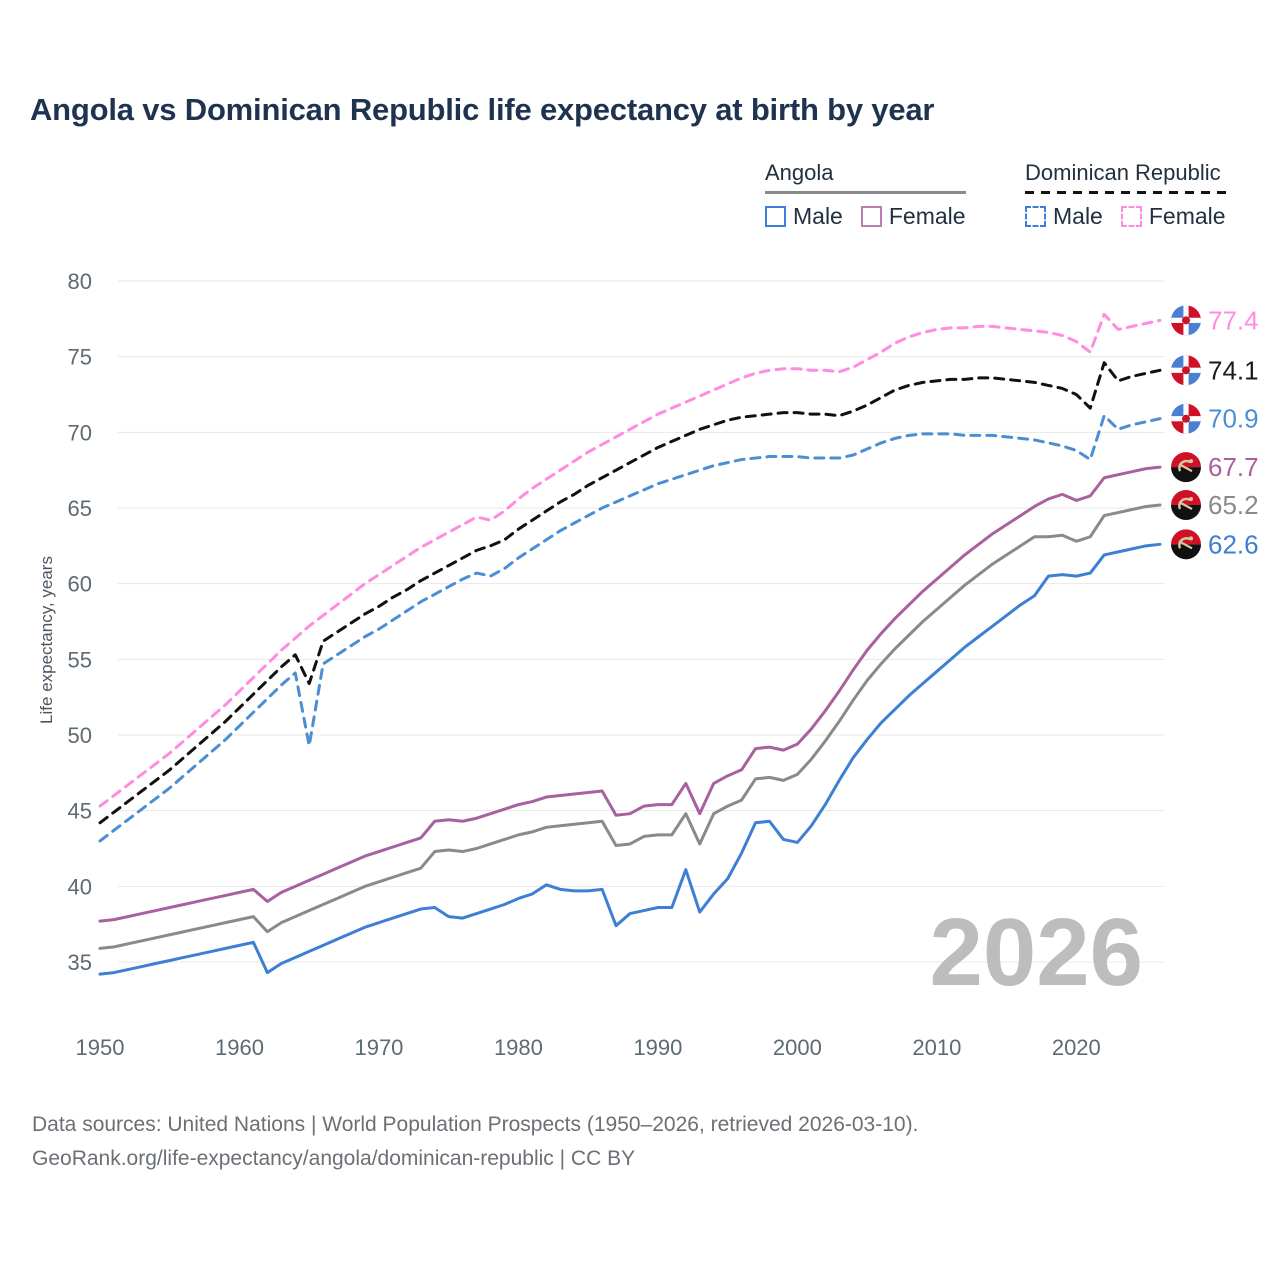 The width and height of the screenshot is (1280, 1280). What do you see at coordinates (1233, 320) in the screenshot?
I see `end-value-label: 77.4` at bounding box center [1233, 320].